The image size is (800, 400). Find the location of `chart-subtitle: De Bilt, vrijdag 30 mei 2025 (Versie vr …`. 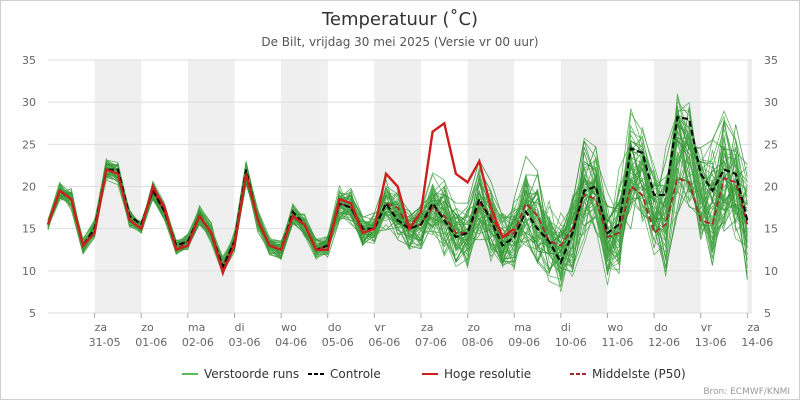

chart-subtitle: De Bilt, vrijdag 30 mei 2025 (Versie vr … is located at coordinates (399, 42).